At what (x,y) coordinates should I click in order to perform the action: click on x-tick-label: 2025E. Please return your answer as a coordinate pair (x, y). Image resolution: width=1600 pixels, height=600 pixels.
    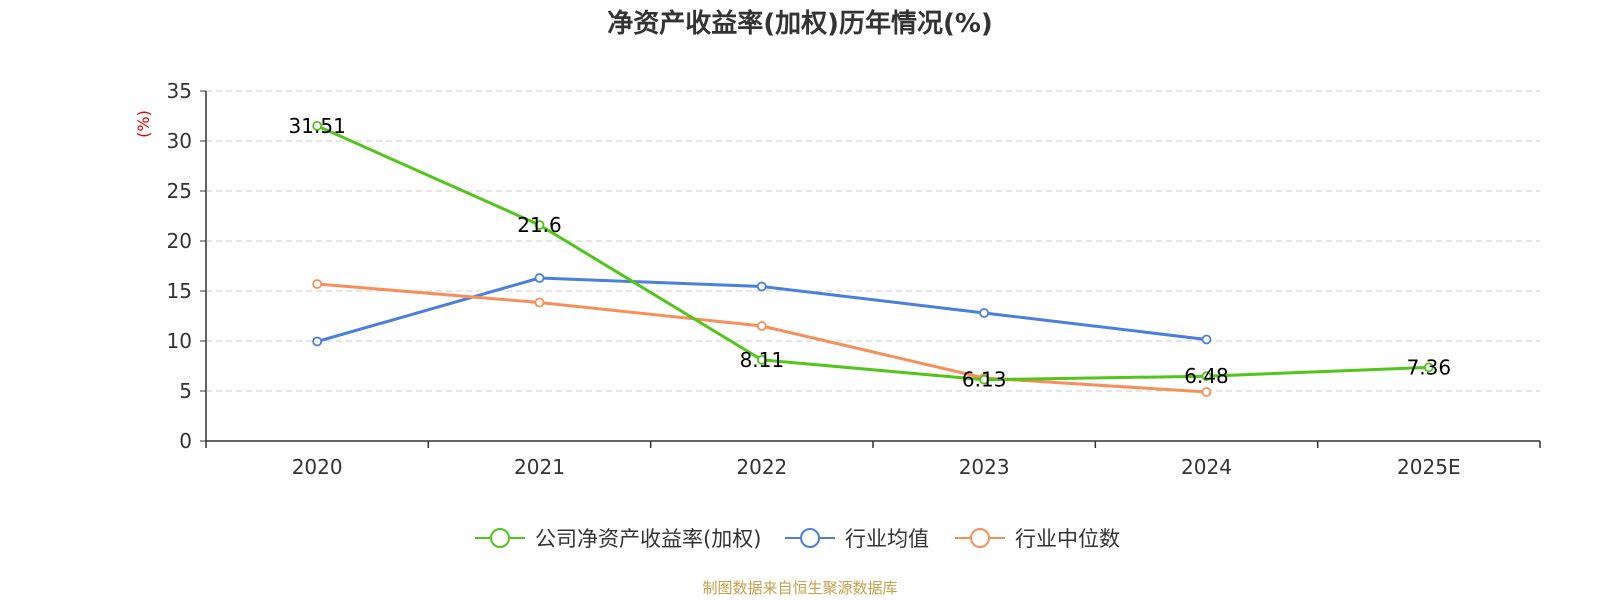
    Looking at the image, I should click on (1429, 467).